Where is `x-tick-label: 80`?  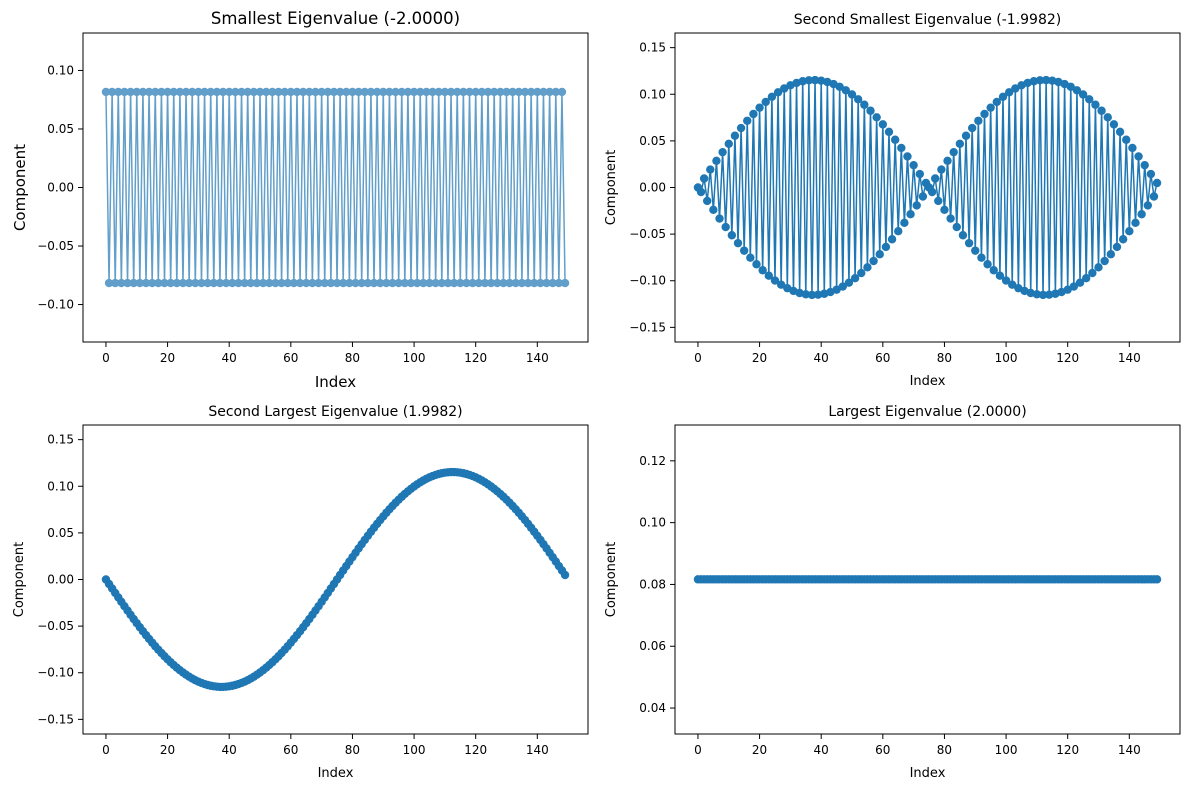
x-tick-label: 80 is located at coordinates (352, 750).